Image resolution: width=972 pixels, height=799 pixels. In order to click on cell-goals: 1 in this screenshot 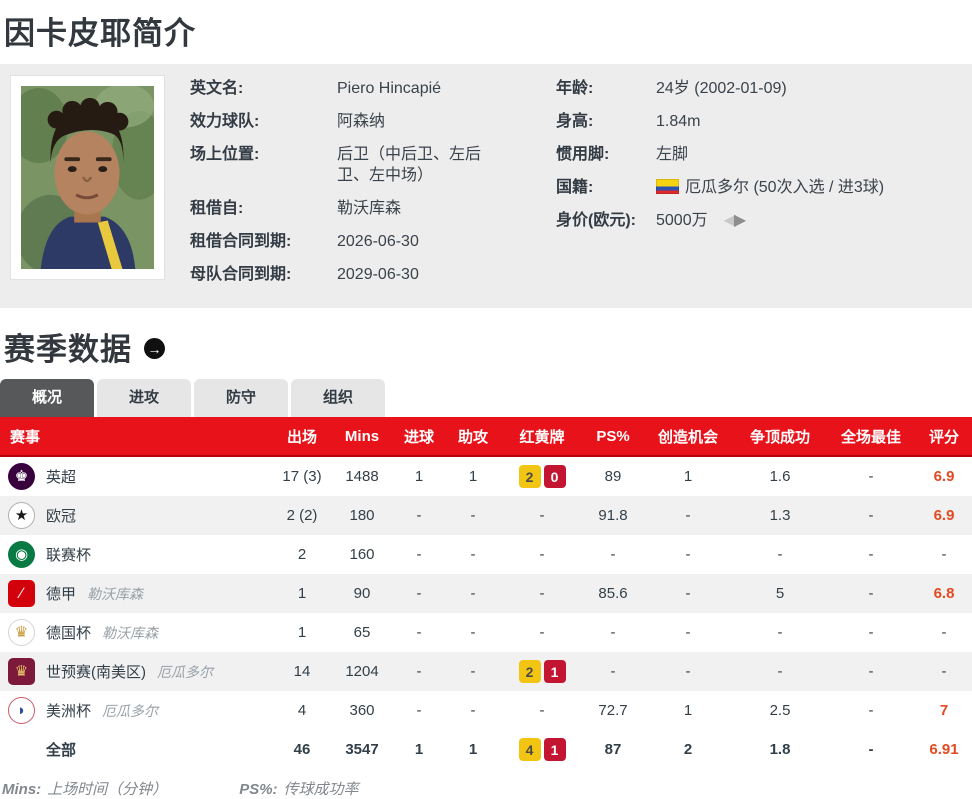, I will do `click(419, 476)`.